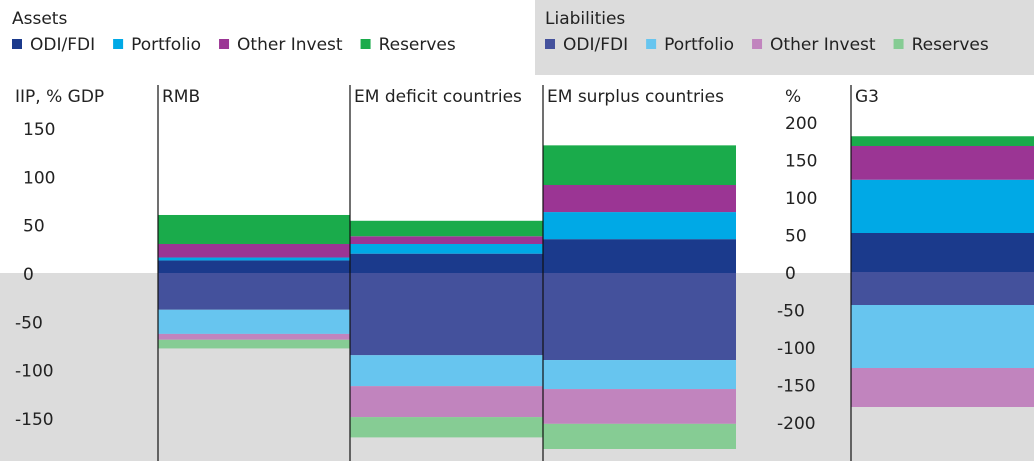  I want to click on legend-title: Liabilities, so click(585, 19).